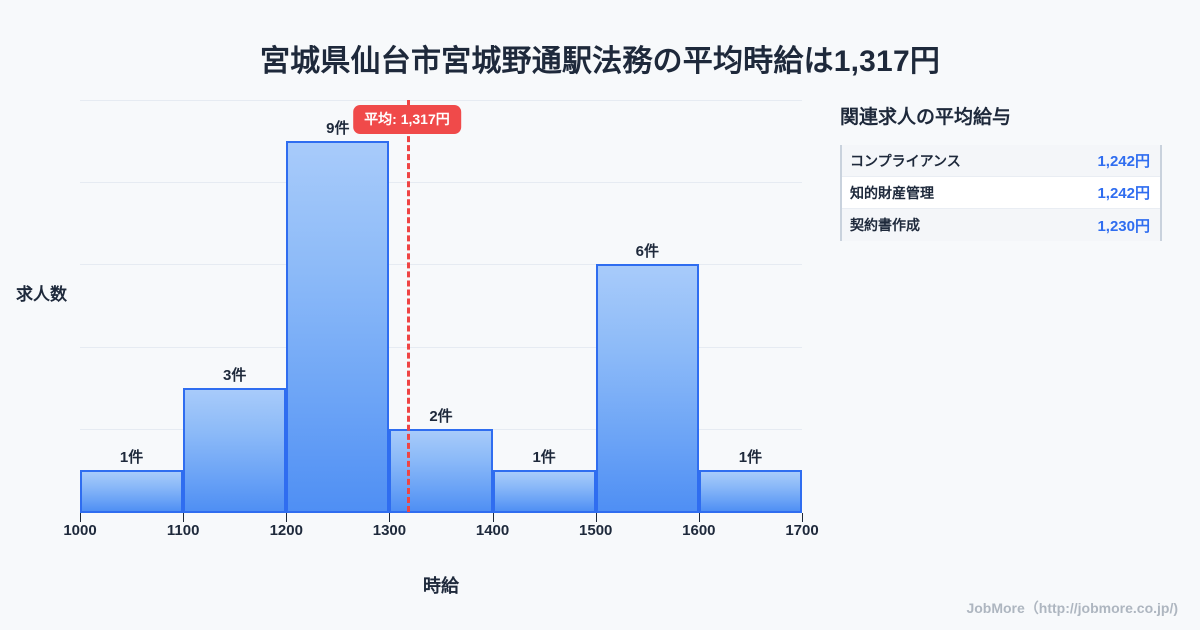  What do you see at coordinates (647, 252) in the screenshot?
I see `bar-value-label: 6件` at bounding box center [647, 252].